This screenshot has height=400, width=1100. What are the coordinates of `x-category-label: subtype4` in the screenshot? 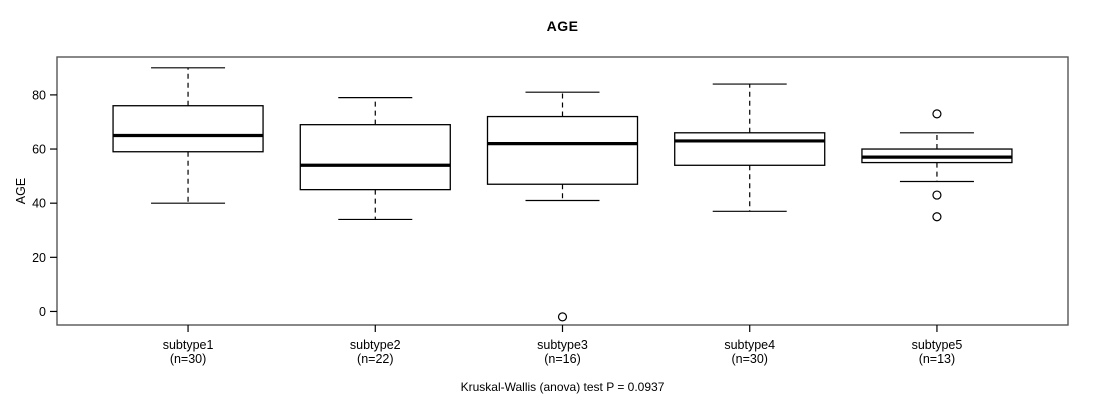 It's located at (749, 345).